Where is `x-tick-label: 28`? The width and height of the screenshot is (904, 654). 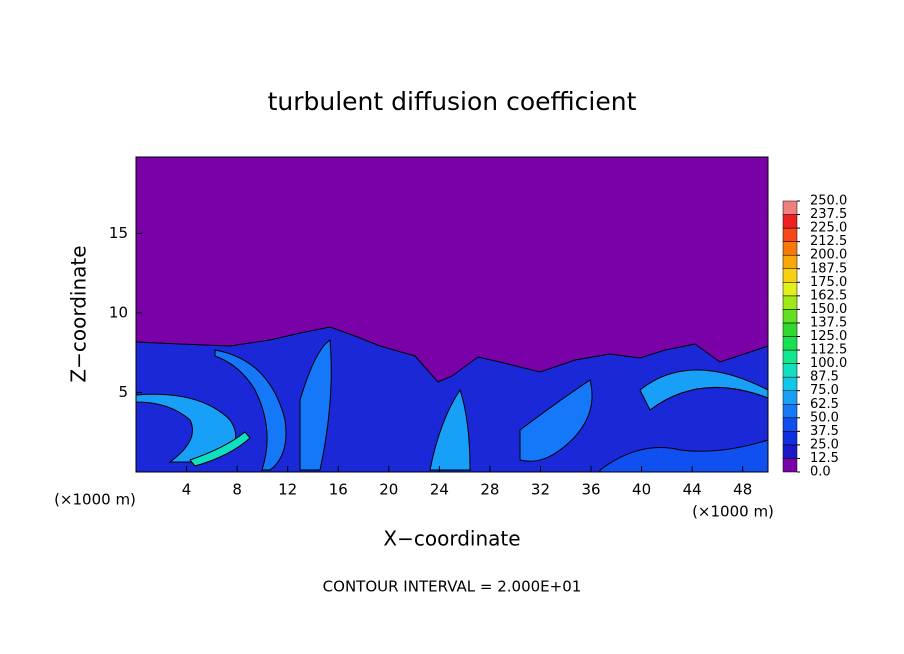
x-tick-label: 28 is located at coordinates (489, 490).